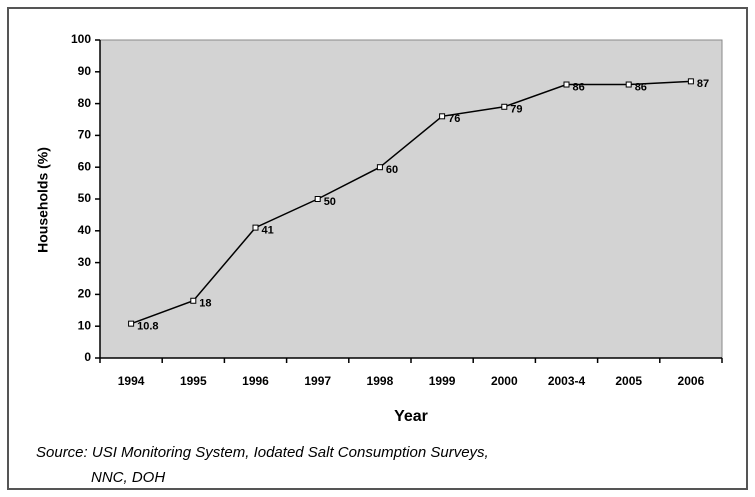 This screenshot has width=755, height=497. I want to click on x-tick-label: 1998, so click(380, 381).